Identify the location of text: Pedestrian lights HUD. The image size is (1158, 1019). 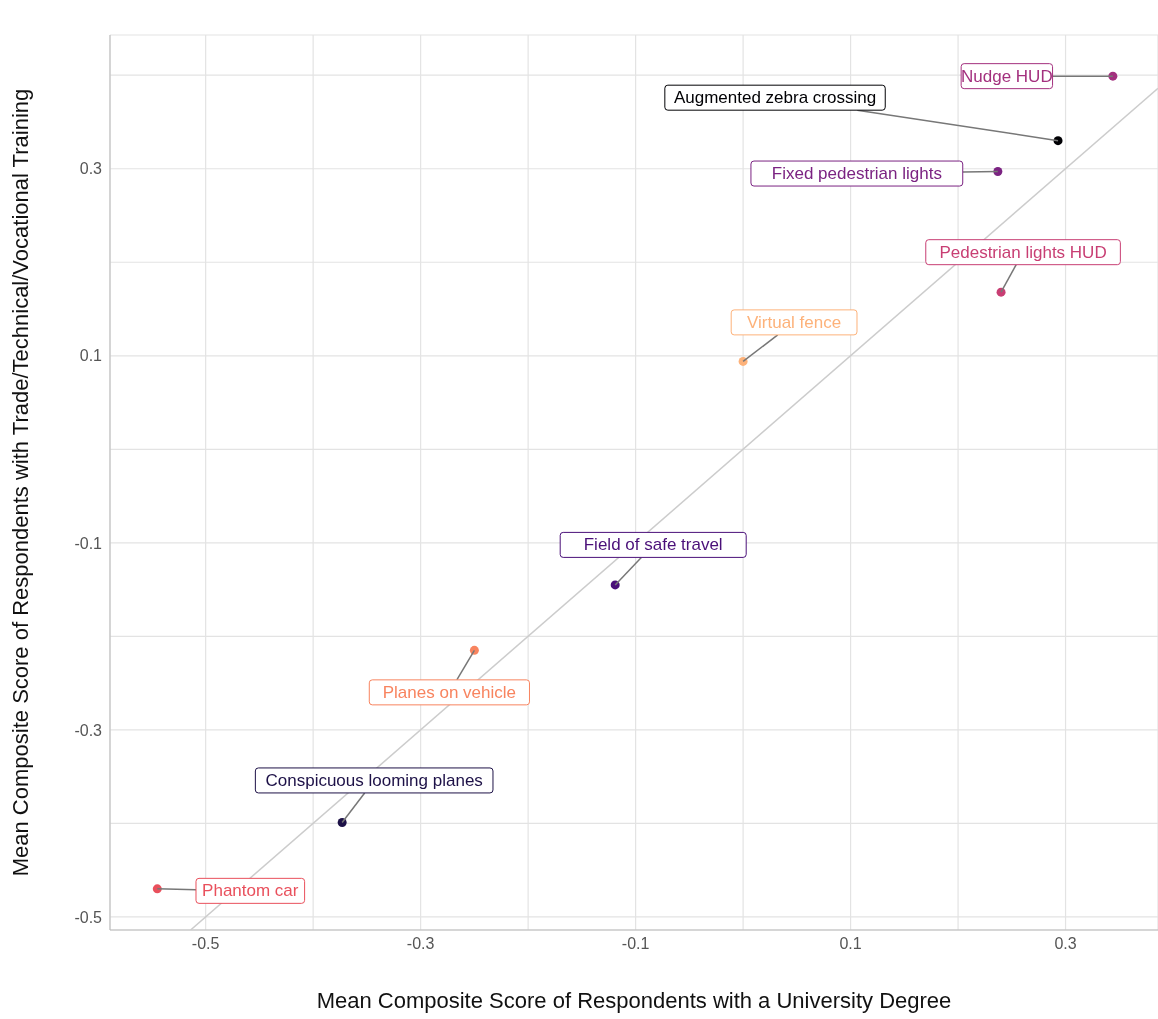
(1023, 252).